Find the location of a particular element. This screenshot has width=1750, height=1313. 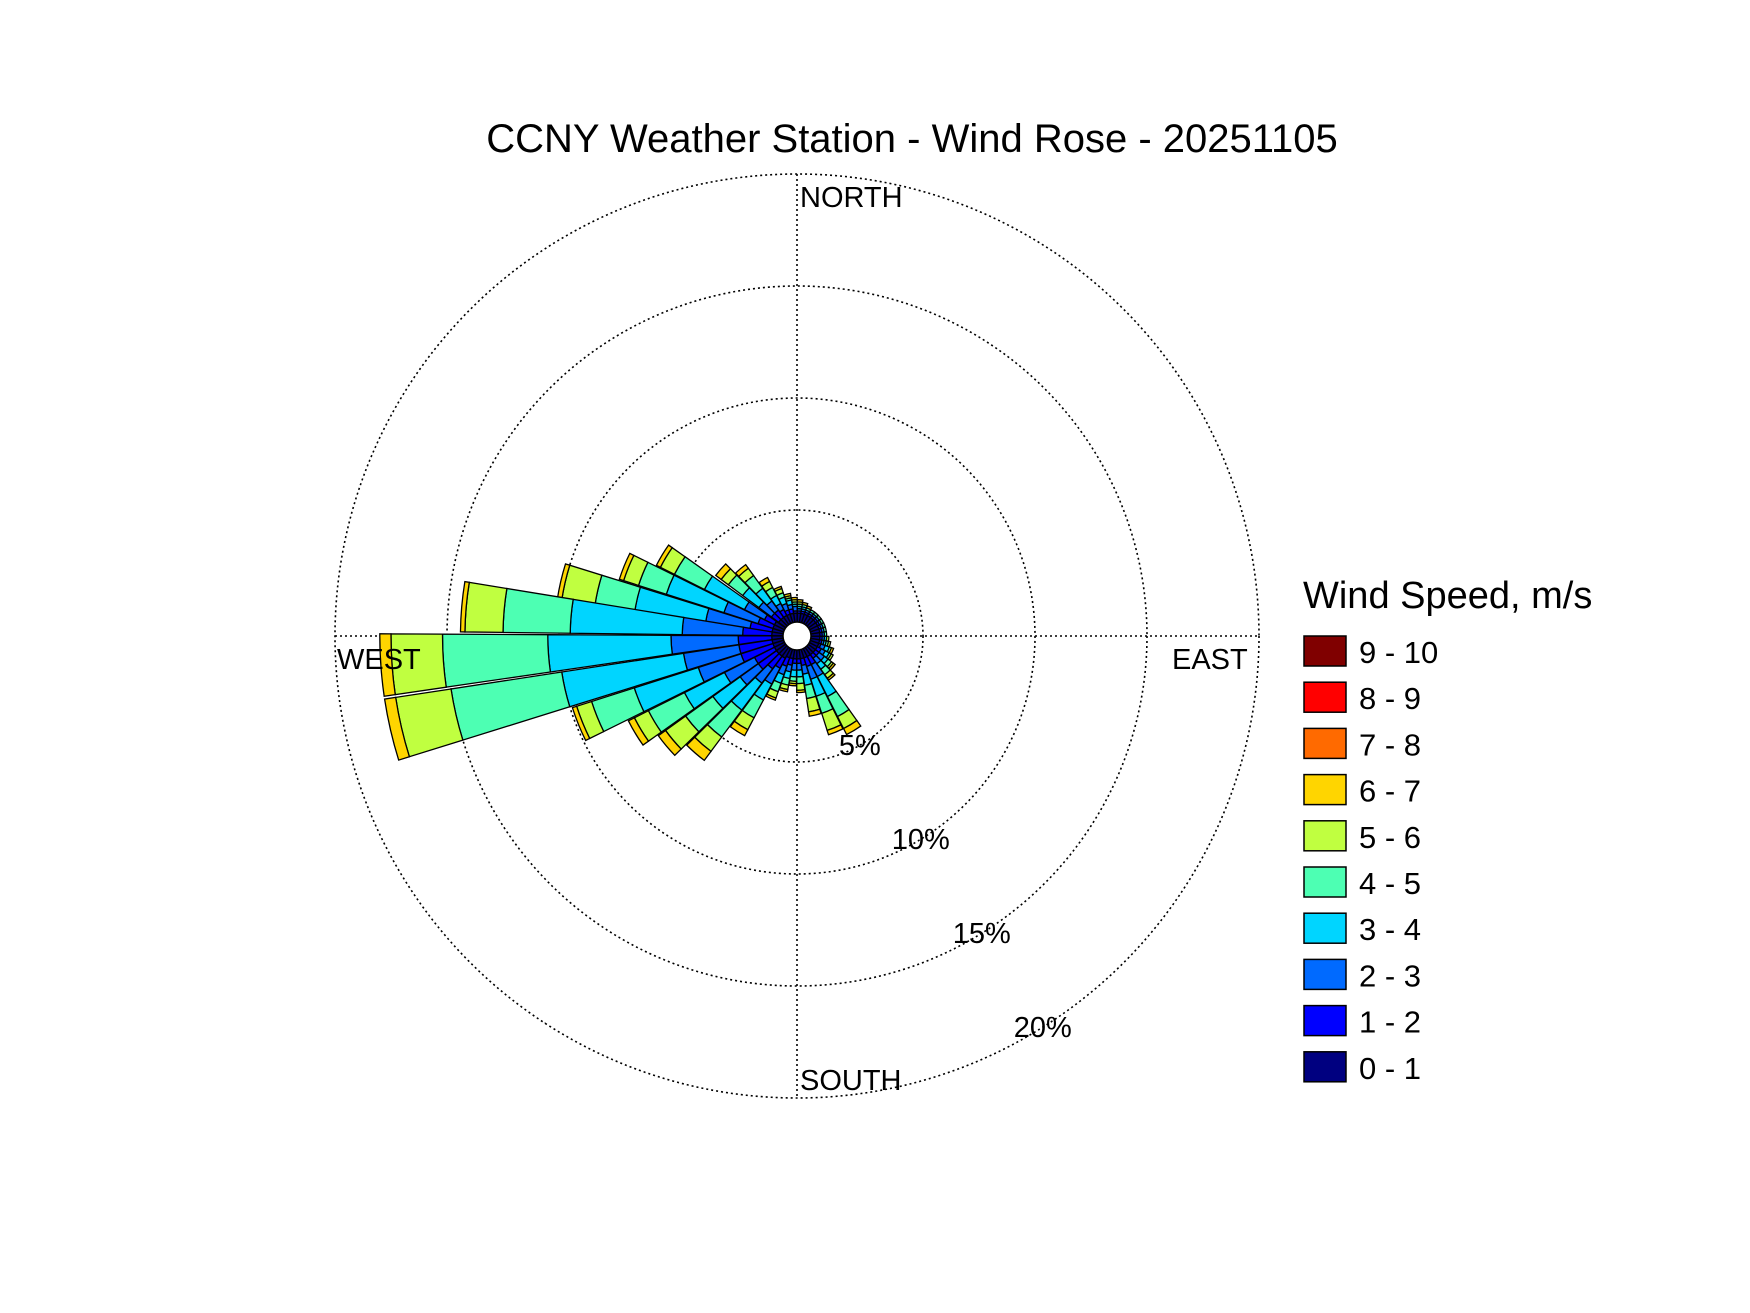

calm-center is located at coordinates (797, 636).